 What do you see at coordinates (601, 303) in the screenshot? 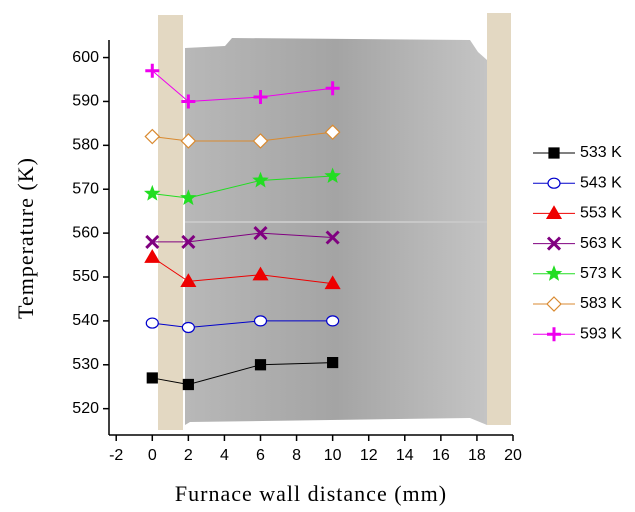
I see `legend-label: 583 K` at bounding box center [601, 303].